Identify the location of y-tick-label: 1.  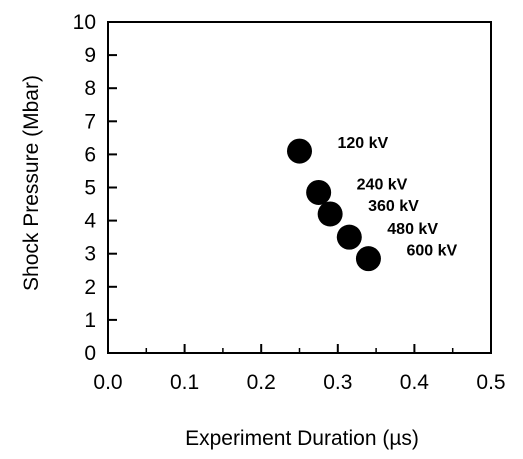
(90, 320).